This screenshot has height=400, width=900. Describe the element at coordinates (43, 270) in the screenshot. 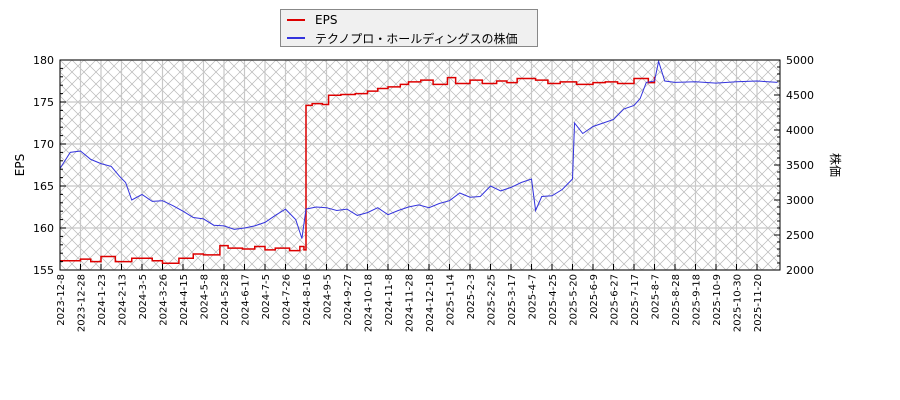

I see `y-left-tick-label: 155` at that location.